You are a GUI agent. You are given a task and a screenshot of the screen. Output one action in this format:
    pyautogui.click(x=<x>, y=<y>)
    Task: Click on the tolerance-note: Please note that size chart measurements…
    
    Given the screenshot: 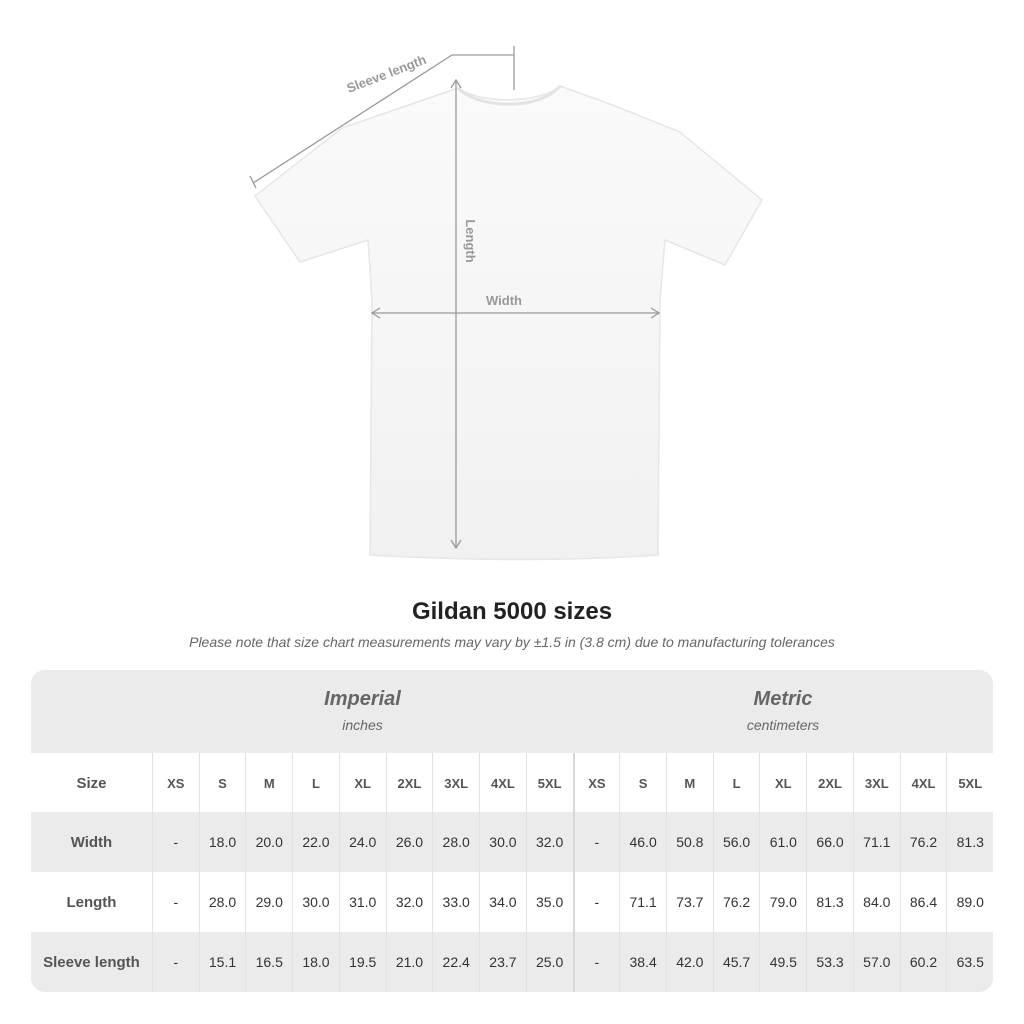 What is the action you would take?
    pyautogui.click(x=512, y=642)
    